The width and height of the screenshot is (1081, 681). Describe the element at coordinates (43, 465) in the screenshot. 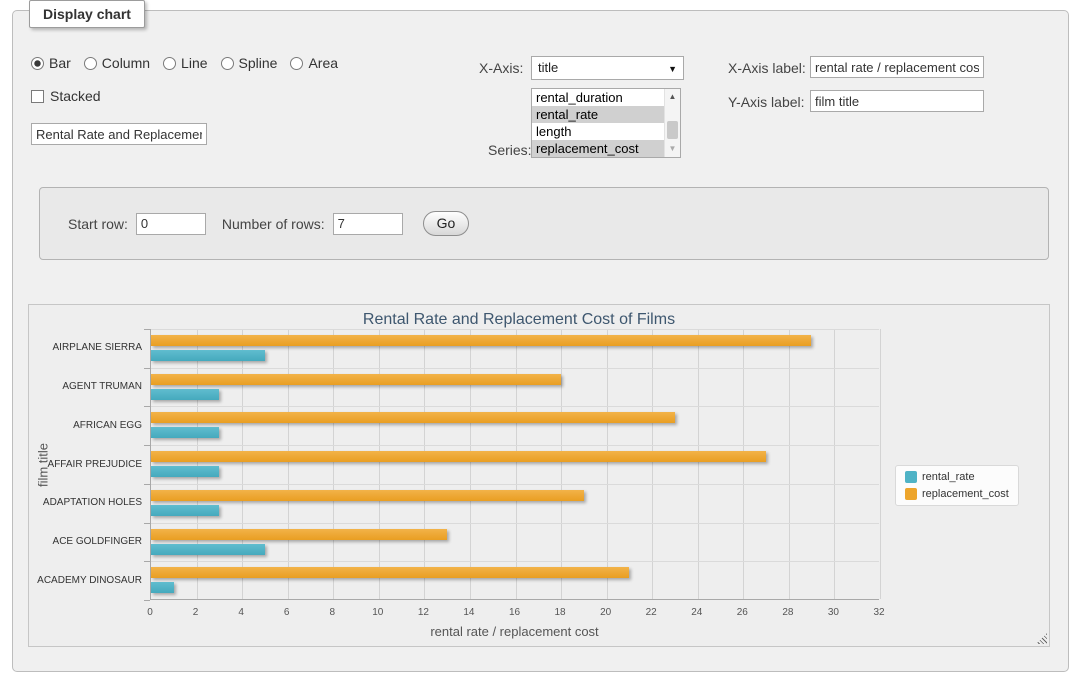

I see `y-axis-title: film title` at that location.